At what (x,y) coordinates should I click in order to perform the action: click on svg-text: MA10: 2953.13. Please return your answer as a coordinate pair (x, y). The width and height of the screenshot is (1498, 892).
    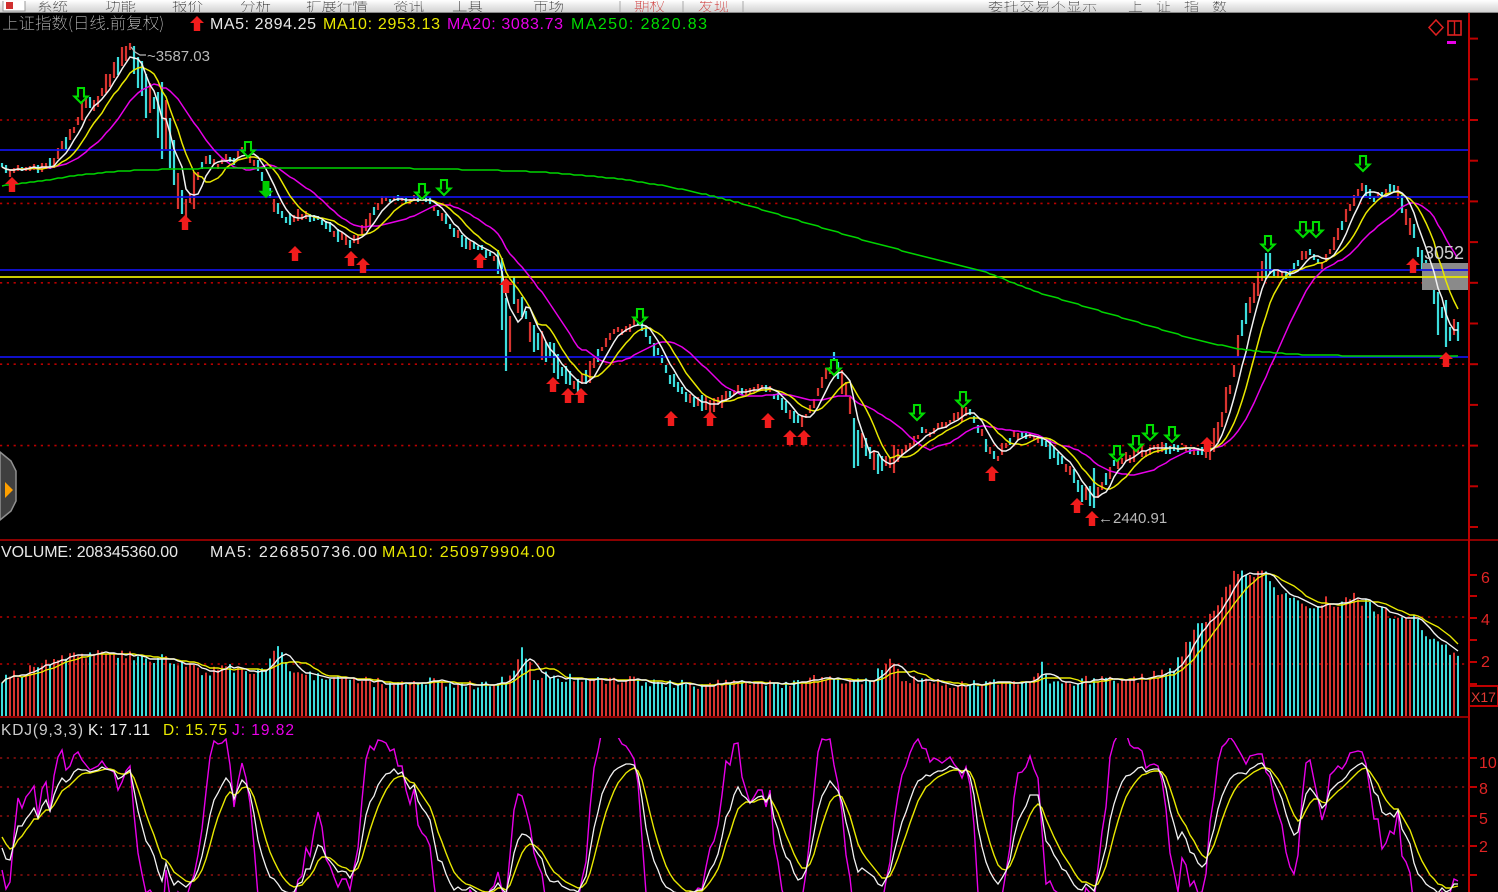
    Looking at the image, I should click on (381, 24).